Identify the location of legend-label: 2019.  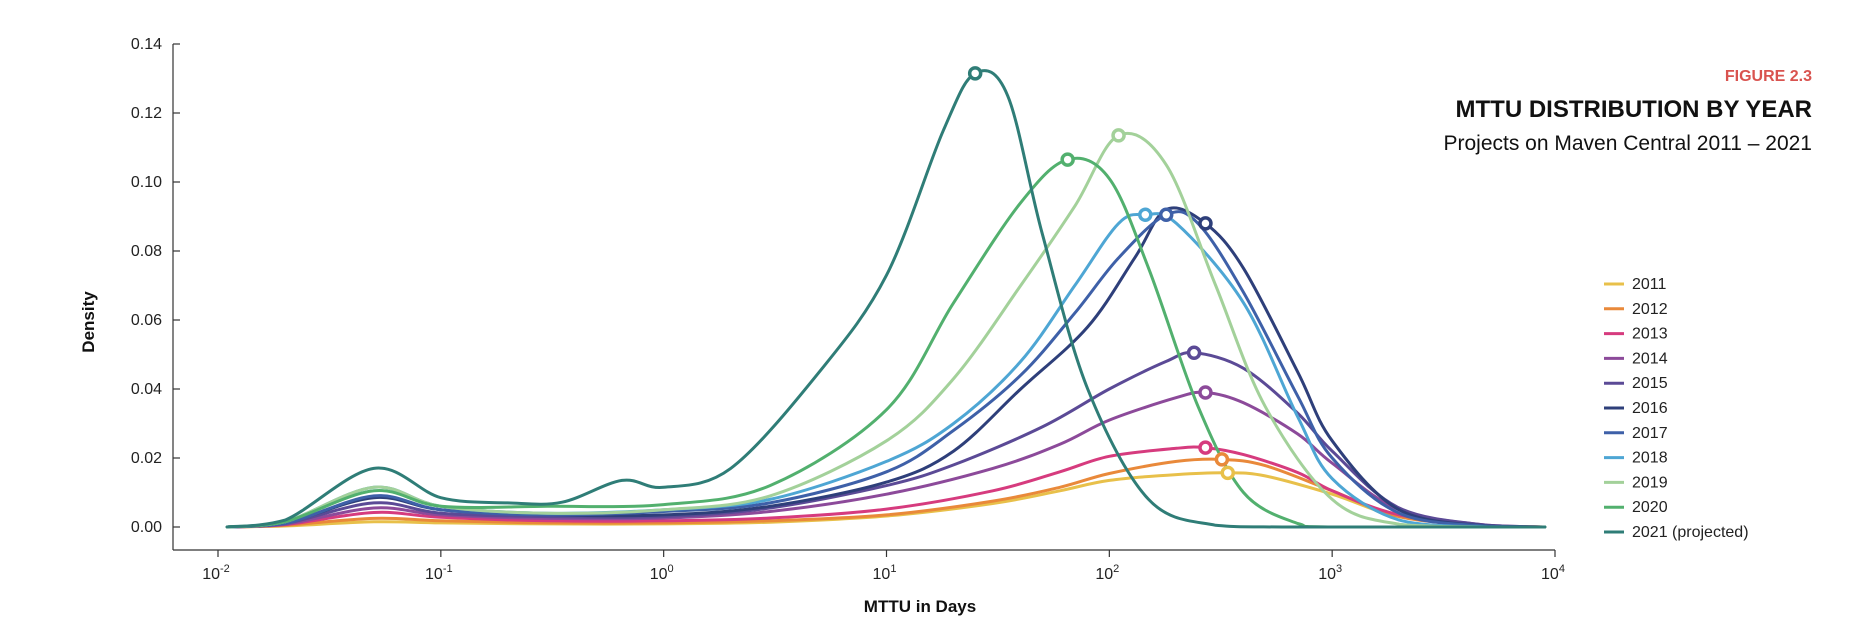
(1650, 482).